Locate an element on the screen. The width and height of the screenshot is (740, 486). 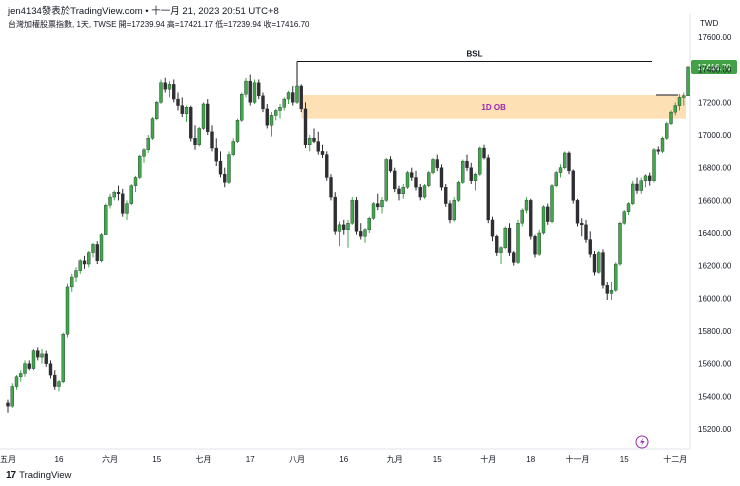
y-tick-label: 15800.00 is located at coordinates (715, 331).